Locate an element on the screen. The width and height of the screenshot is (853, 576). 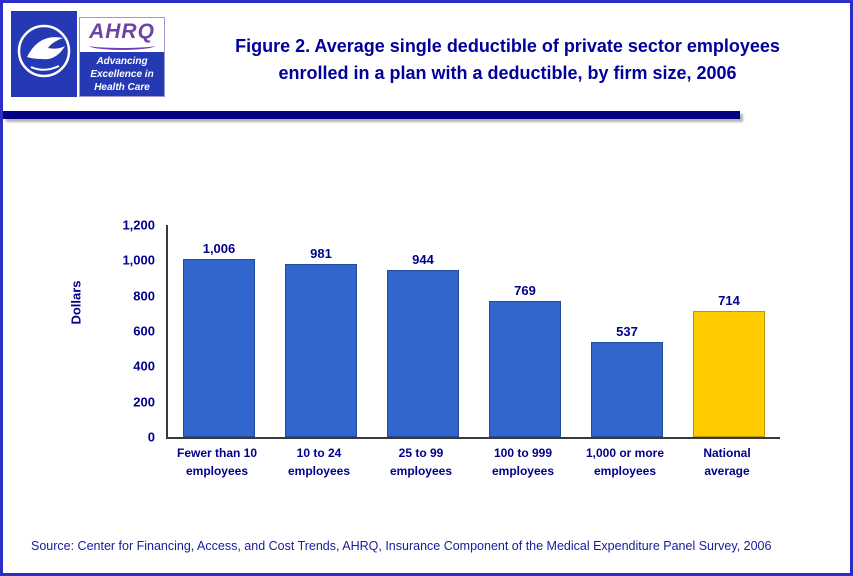
x-axis-label-100-to-999-employees: 100 to 999 employees is located at coordinates (523, 462).